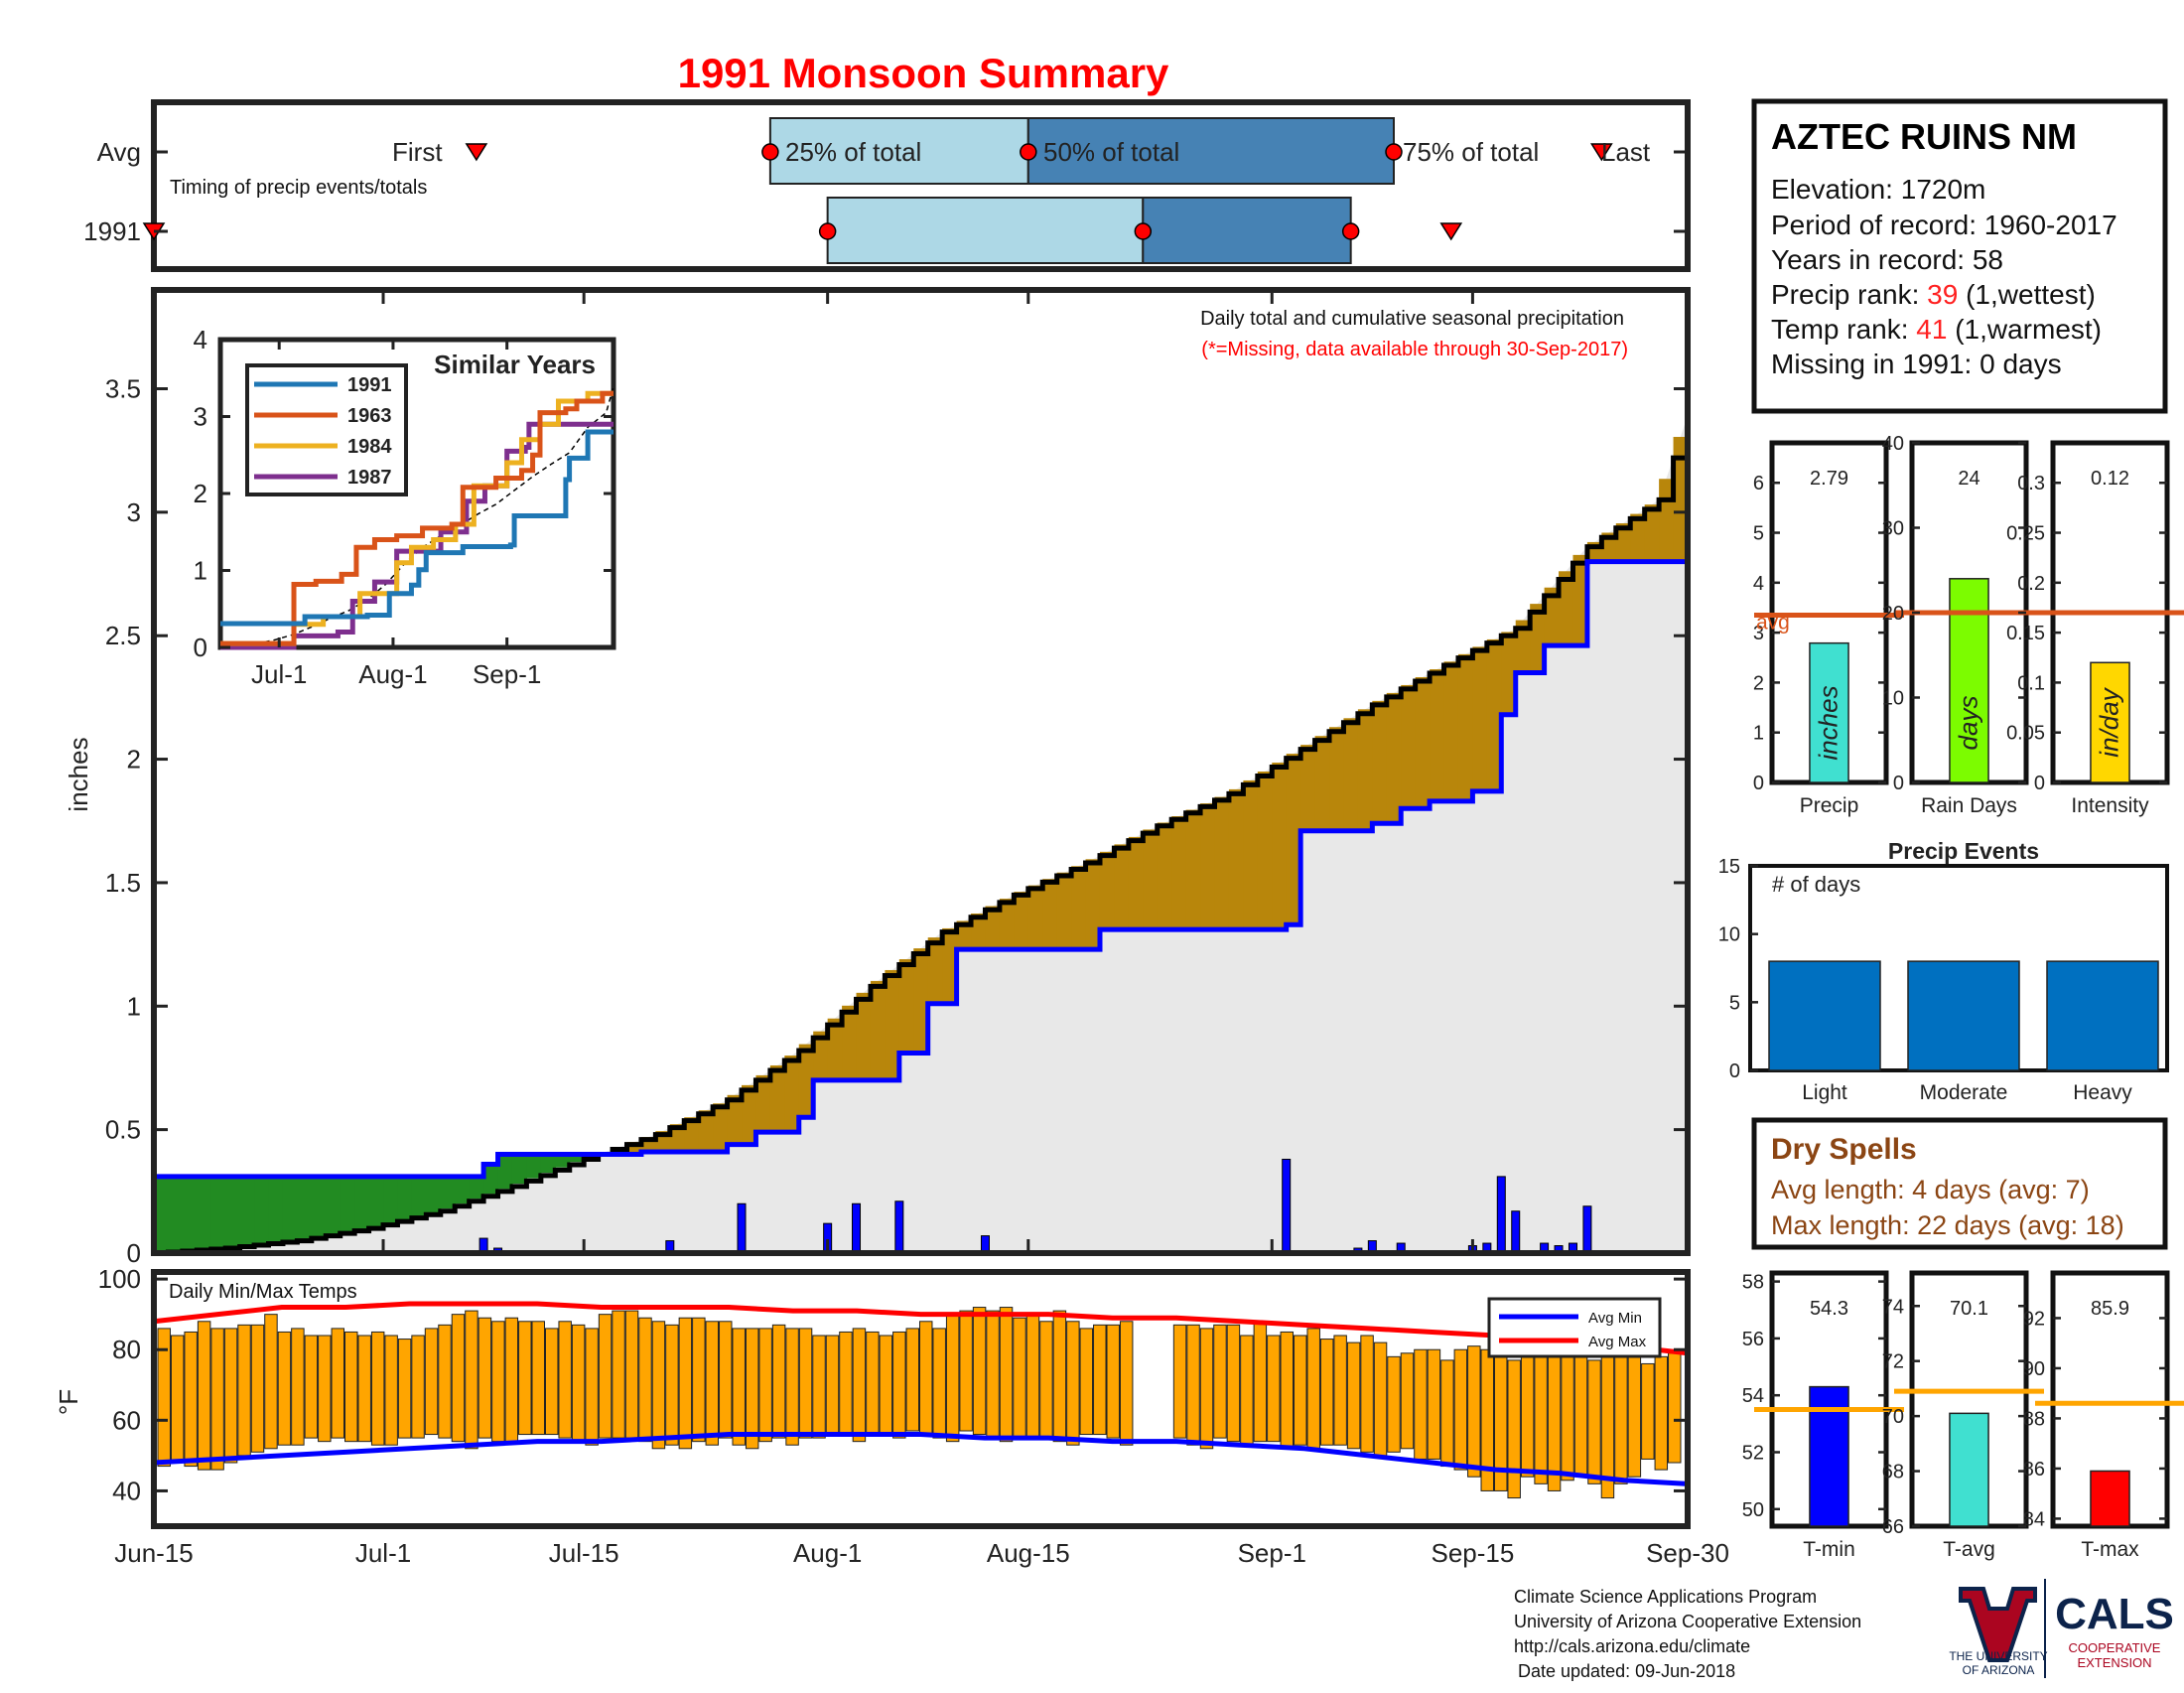  I want to click on university-of-arizona-logo: THE UNIVERSITY OF ARIZONA, so click(1998, 1632).